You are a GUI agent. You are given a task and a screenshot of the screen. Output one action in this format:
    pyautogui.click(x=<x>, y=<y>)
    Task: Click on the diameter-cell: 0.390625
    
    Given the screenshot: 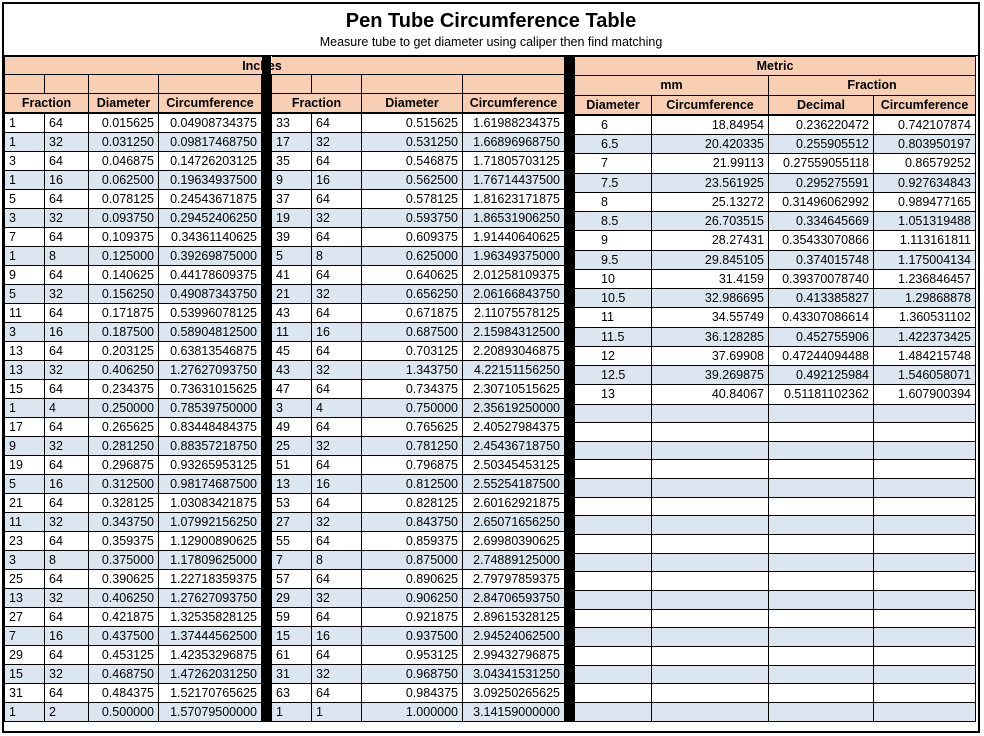 What is the action you would take?
    pyautogui.click(x=123, y=578)
    